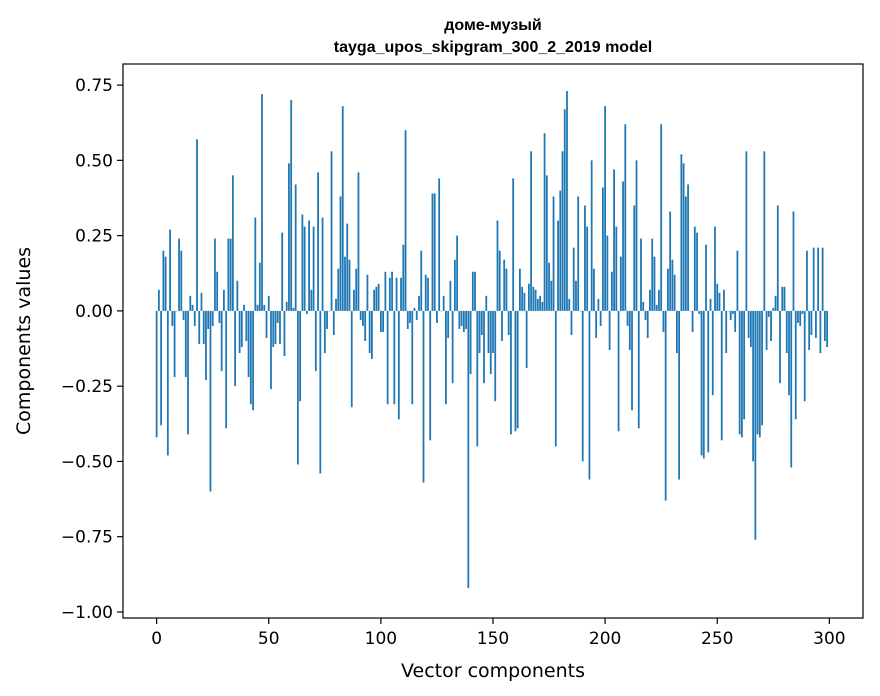  Describe the element at coordinates (829, 639) in the screenshot. I see `x-tick-label: 300` at that location.